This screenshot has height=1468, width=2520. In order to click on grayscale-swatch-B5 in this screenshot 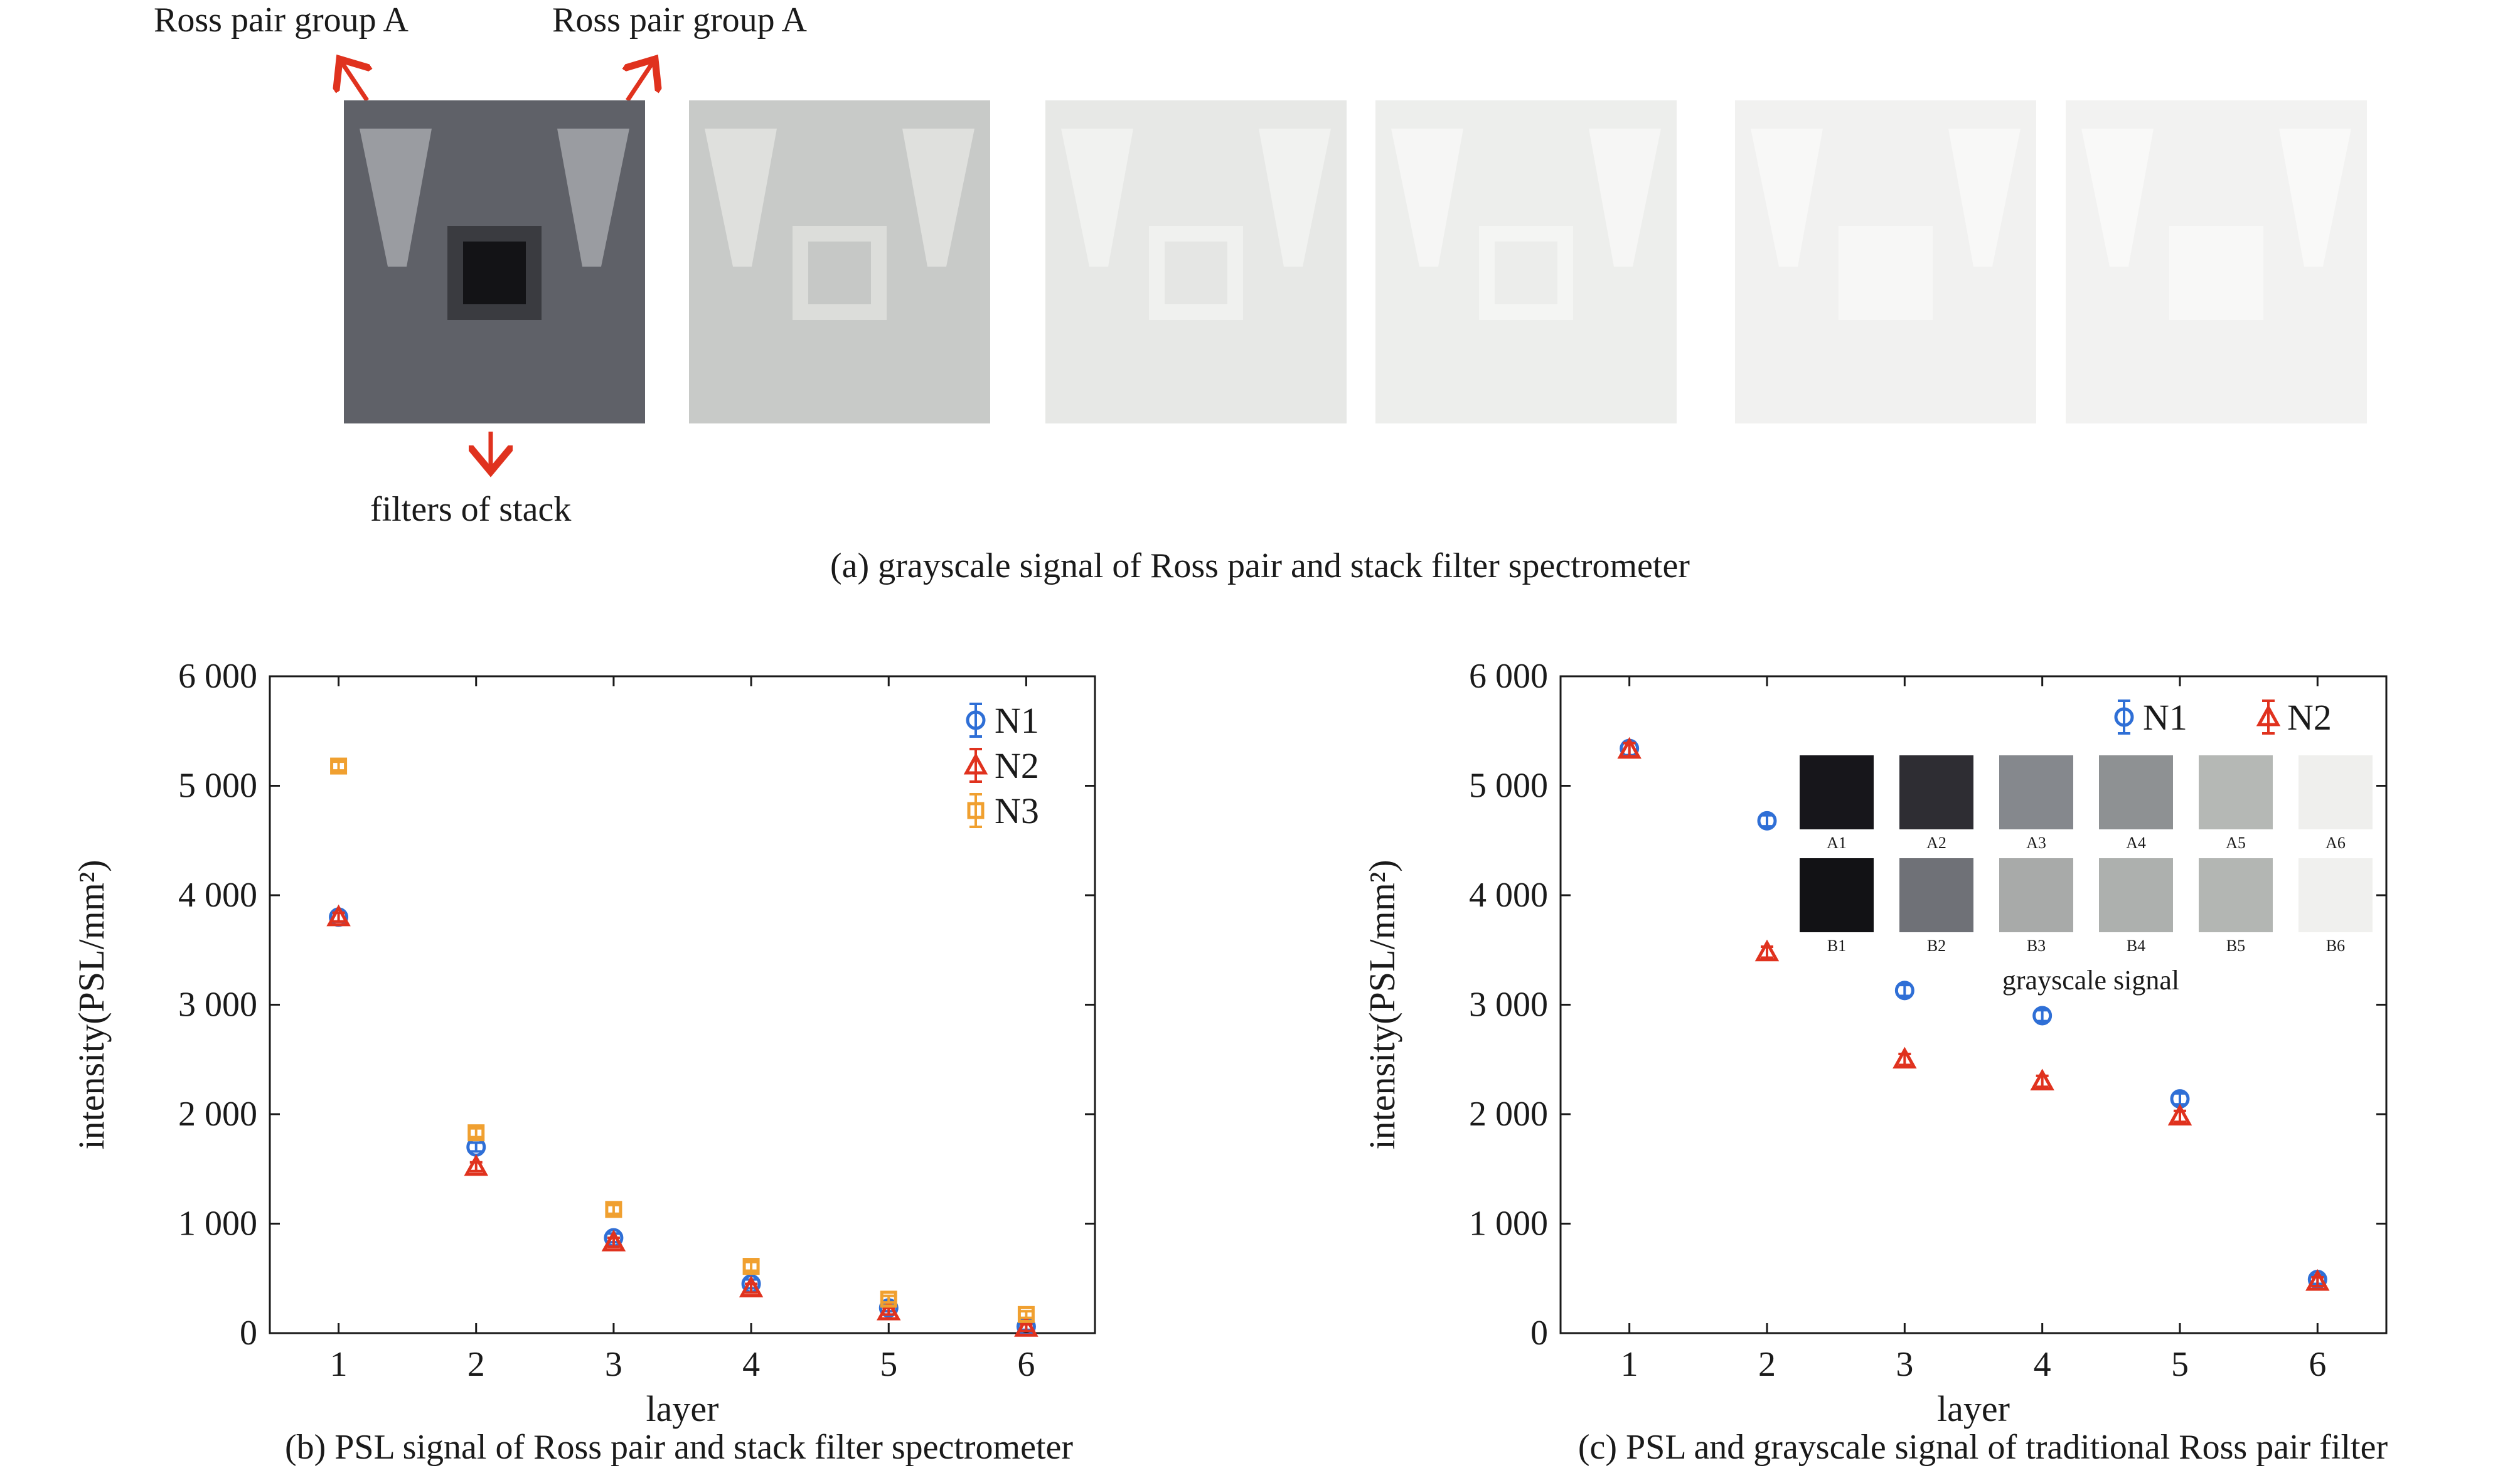, I will do `click(2236, 895)`.